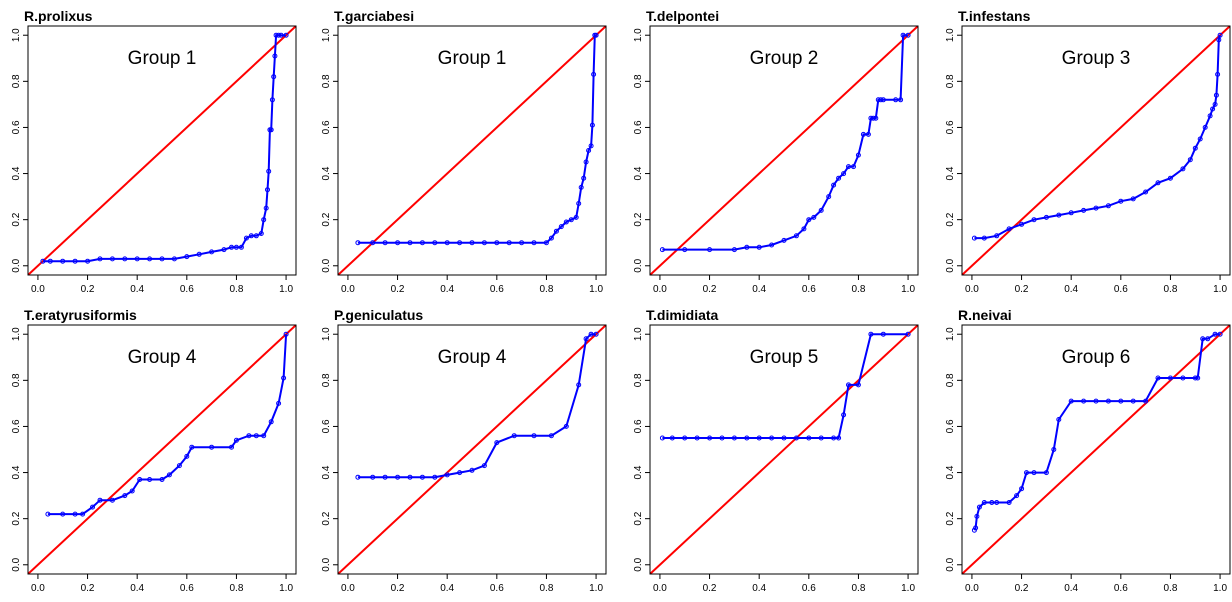 Image resolution: width=1232 pixels, height=602 pixels. Describe the element at coordinates (682, 16) in the screenshot. I see `panel-title: T.delpontei` at that location.